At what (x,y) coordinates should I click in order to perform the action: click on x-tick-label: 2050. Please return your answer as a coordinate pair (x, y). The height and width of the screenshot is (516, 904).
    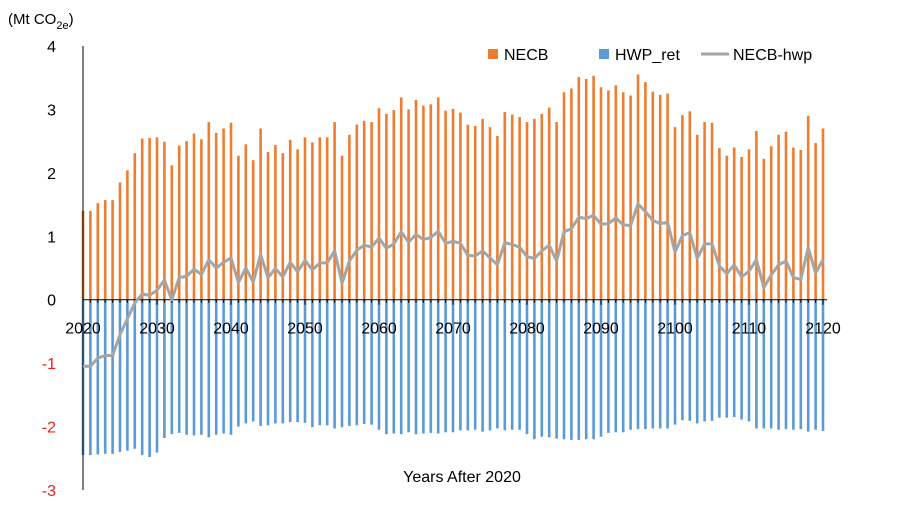
    Looking at the image, I should click on (305, 329).